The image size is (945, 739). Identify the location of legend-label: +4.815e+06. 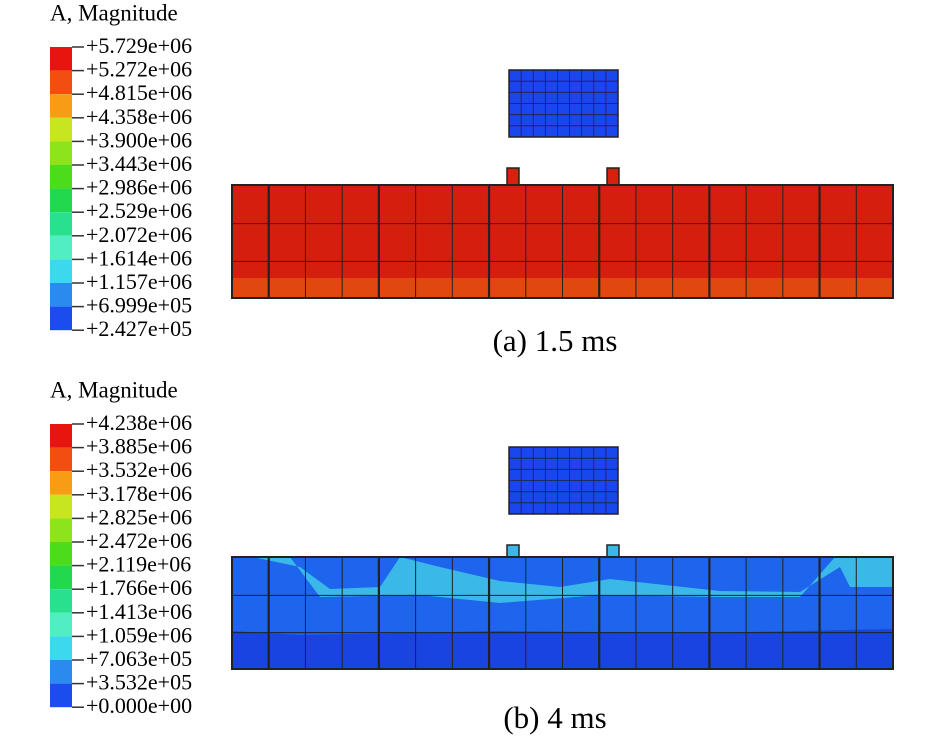
(139, 92).